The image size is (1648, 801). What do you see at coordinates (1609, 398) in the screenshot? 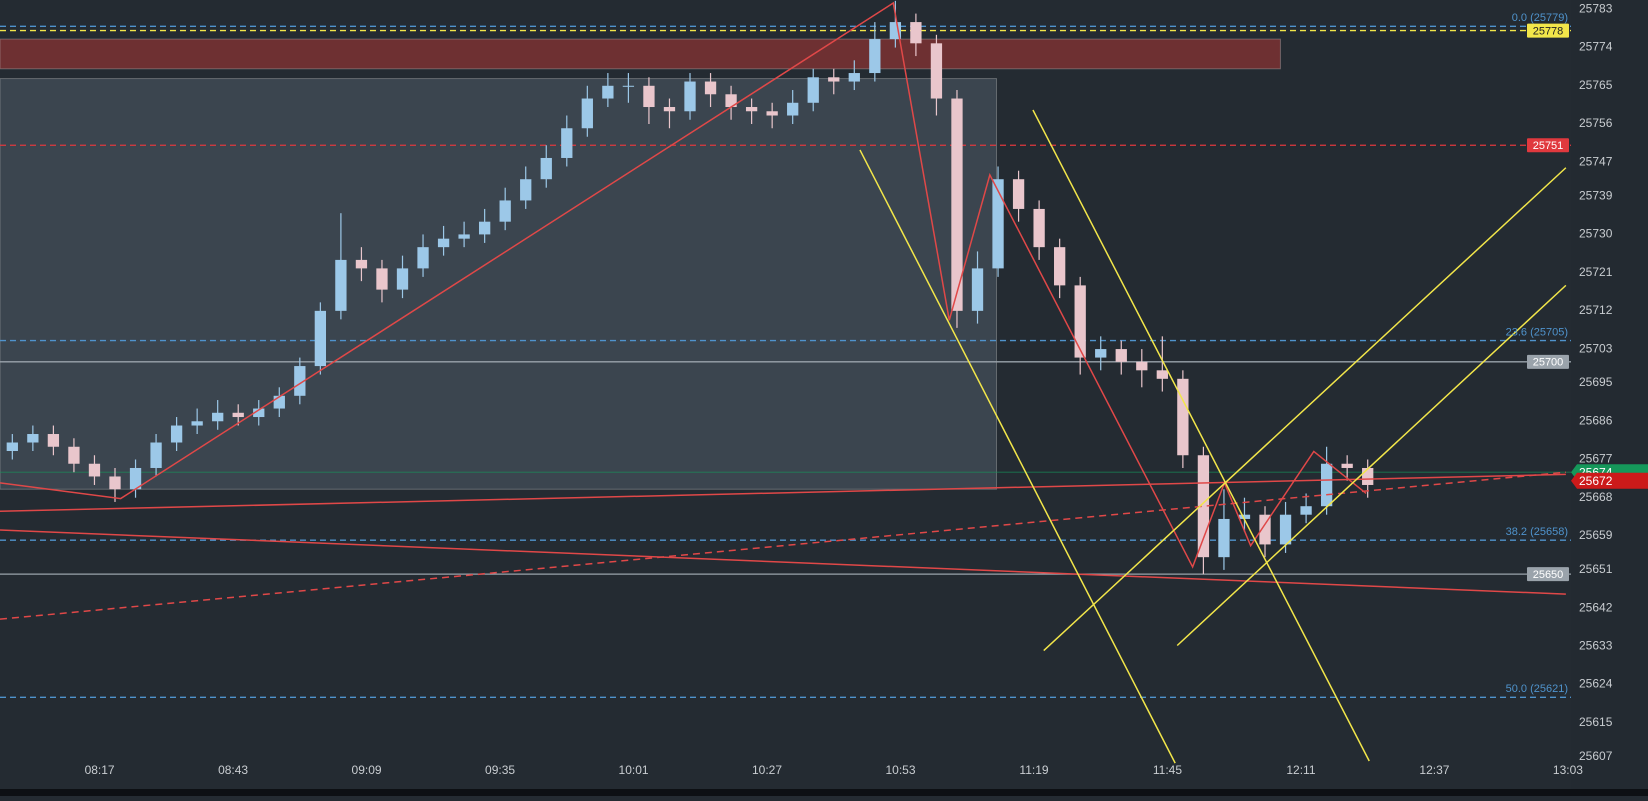
I see `price-axis` at bounding box center [1609, 398].